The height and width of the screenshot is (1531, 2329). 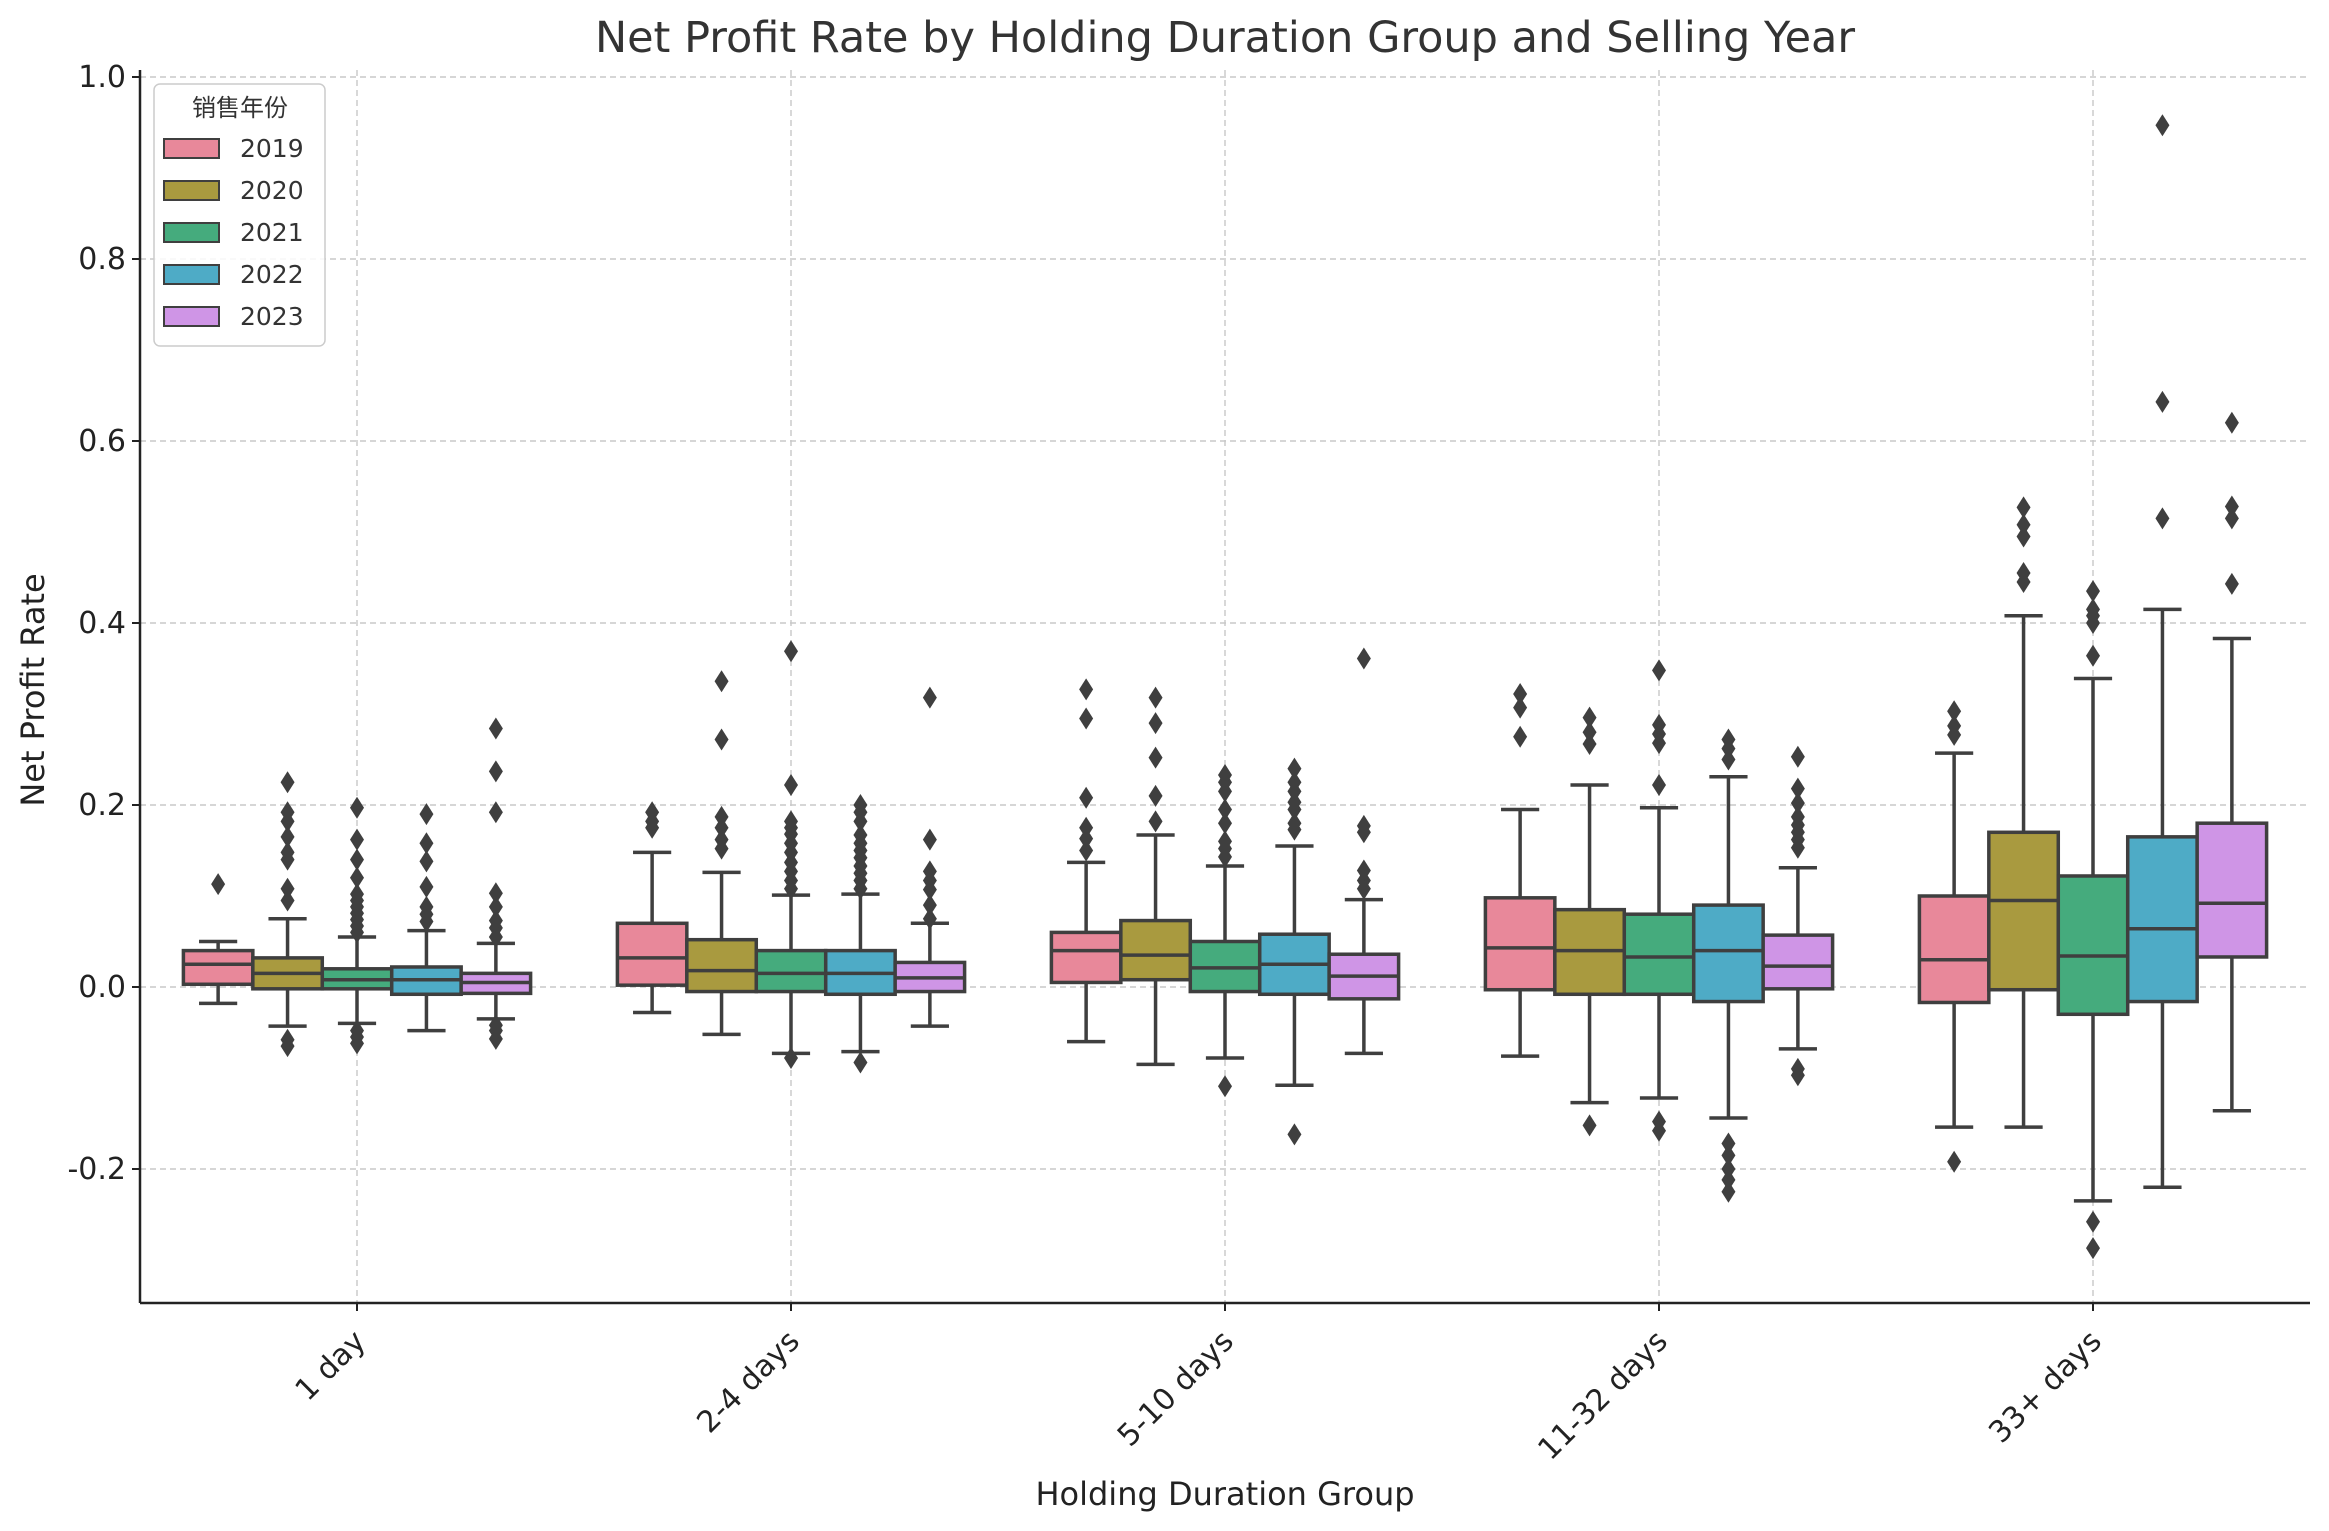 I want to click on x-tick-label: 2-4 days, so click(x=748, y=1382).